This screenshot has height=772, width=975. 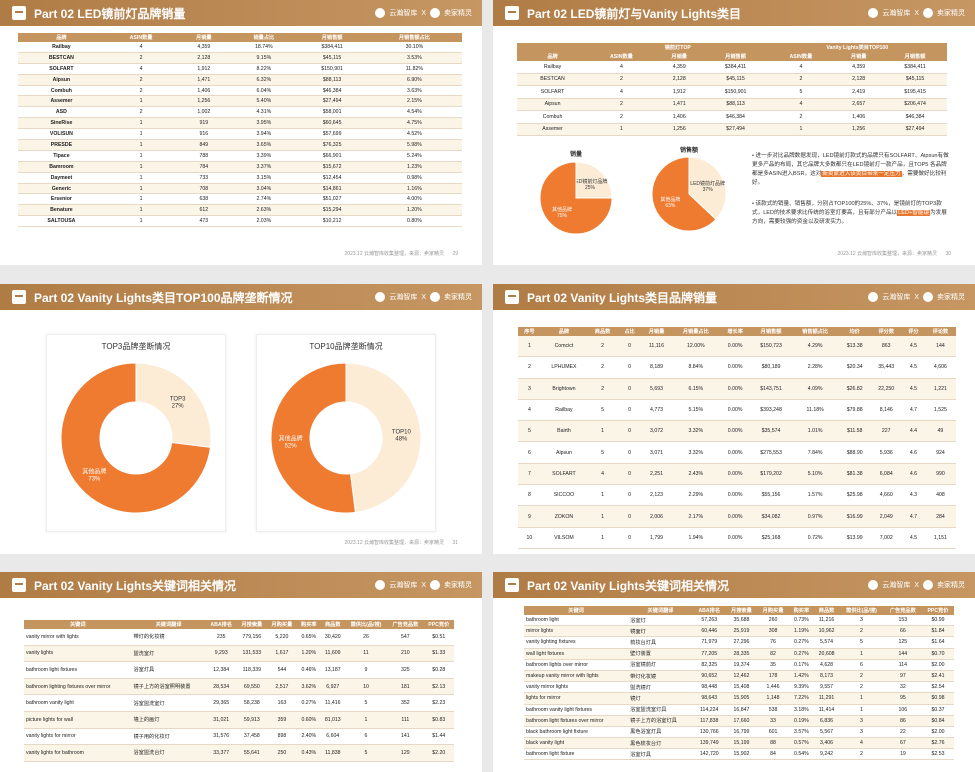 I want to click on table-cell: vanity lighting fixtures, so click(x=576, y=642).